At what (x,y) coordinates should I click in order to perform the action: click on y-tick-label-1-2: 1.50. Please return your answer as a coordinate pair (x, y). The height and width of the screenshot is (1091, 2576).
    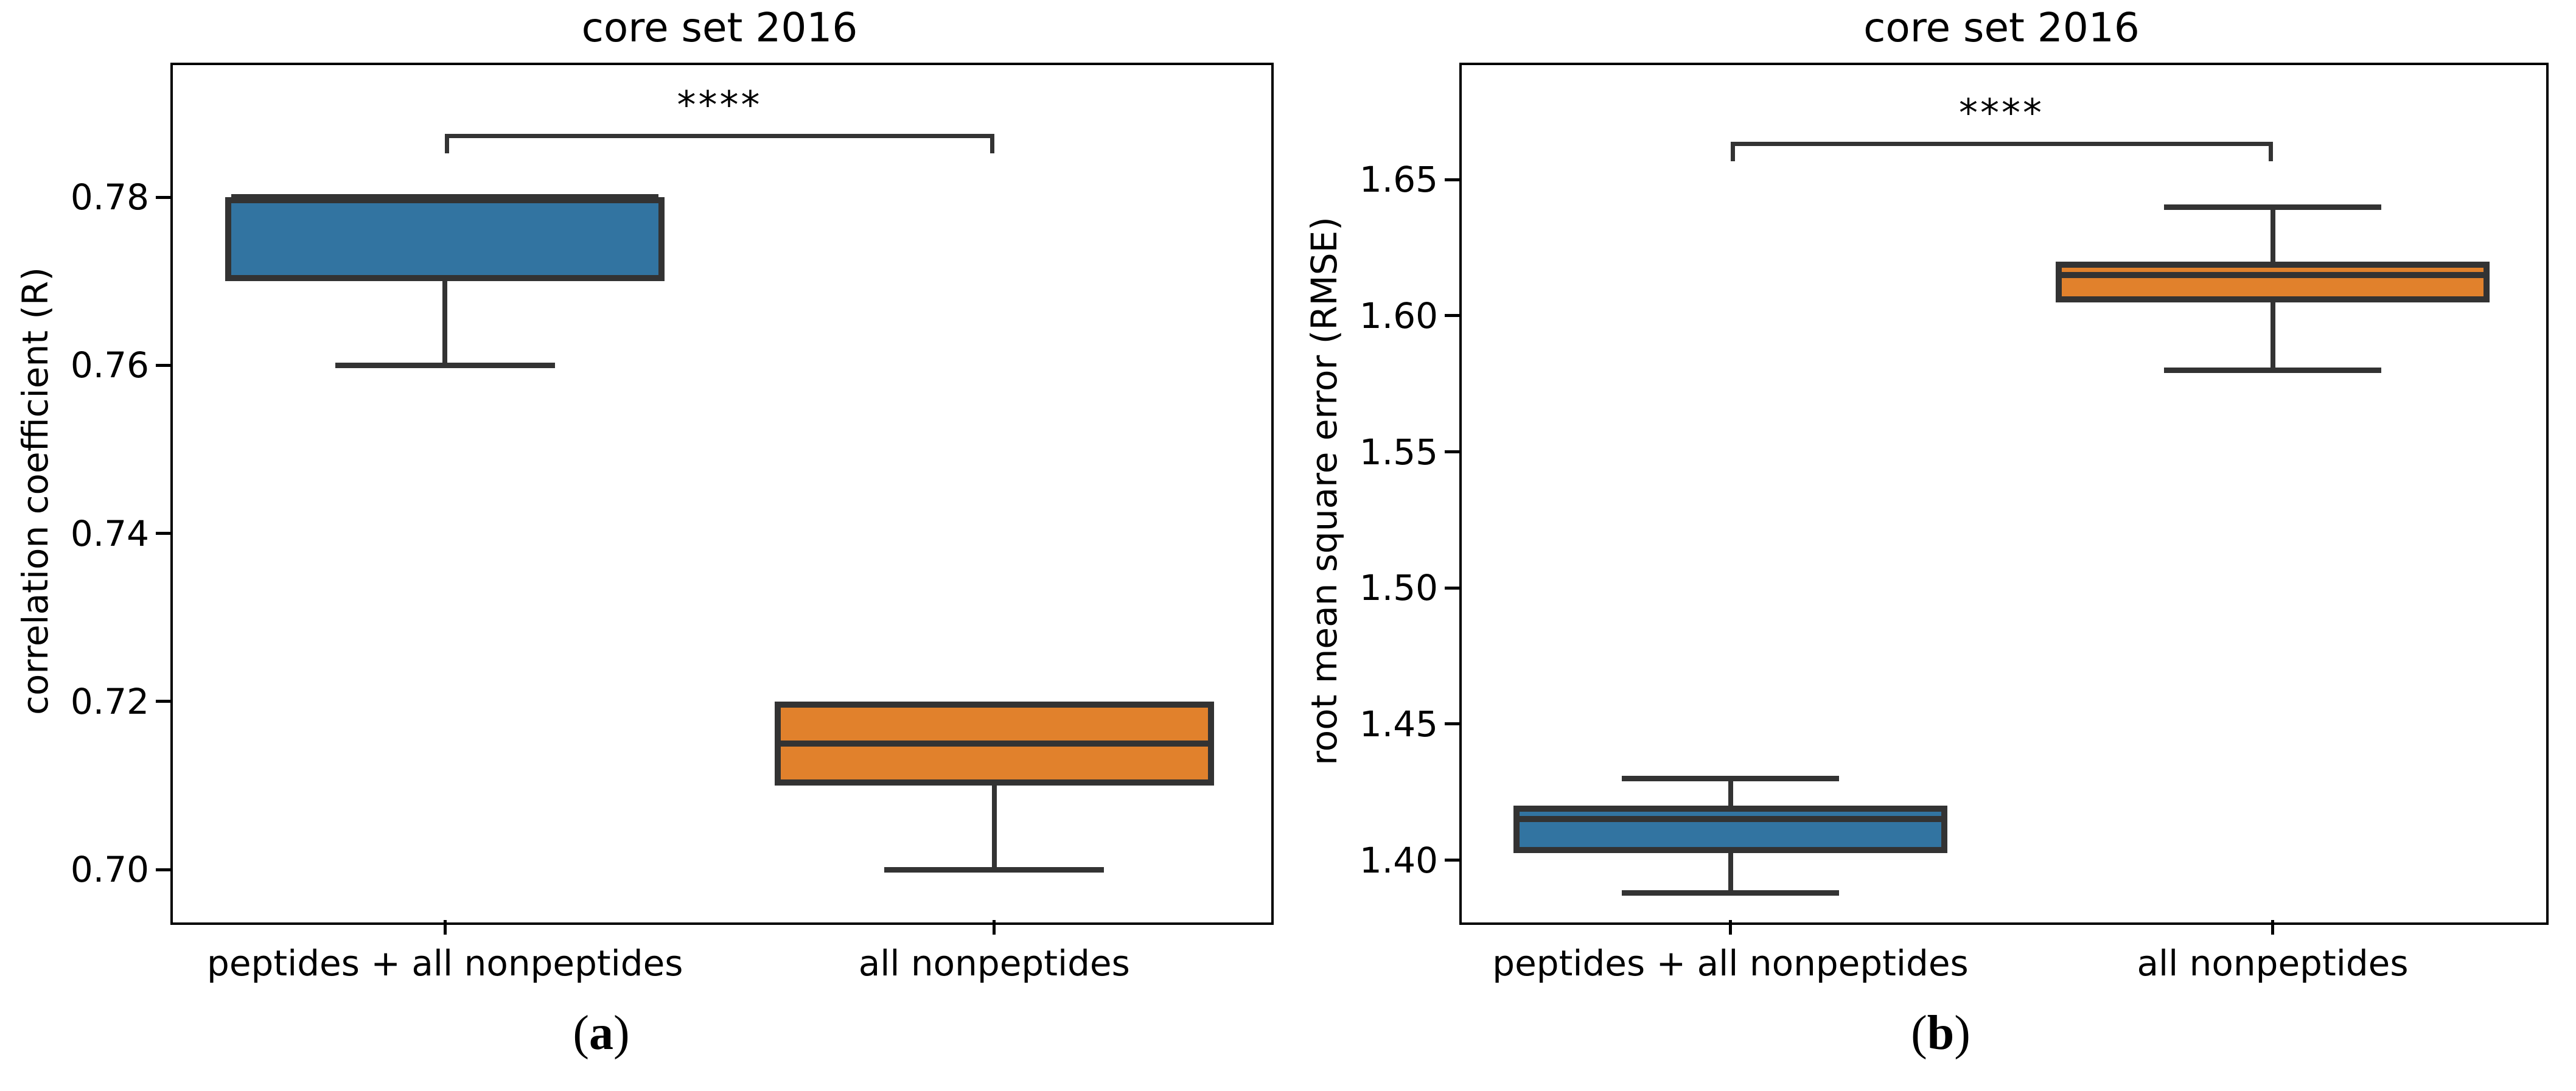
    Looking at the image, I should click on (1398, 588).